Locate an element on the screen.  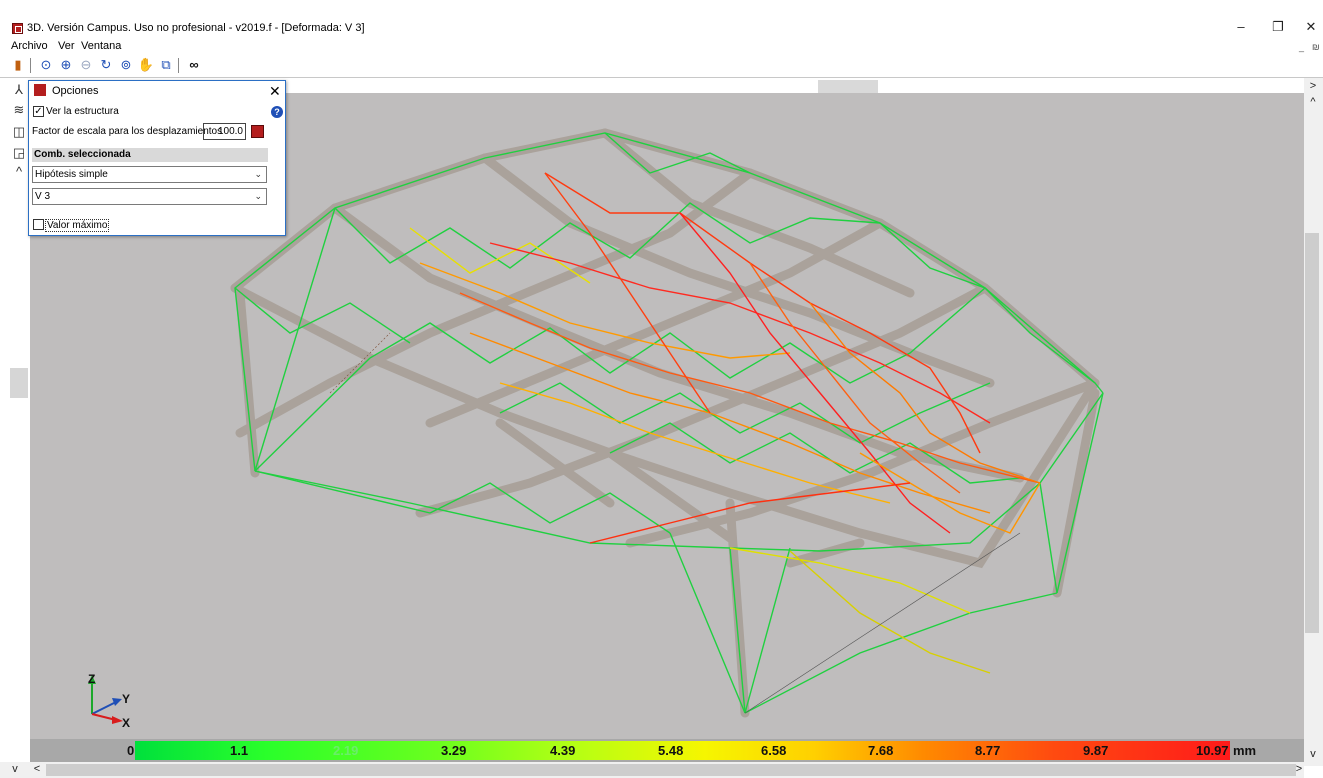
axes-icon: ⅄ is located at coordinates (19, 89).